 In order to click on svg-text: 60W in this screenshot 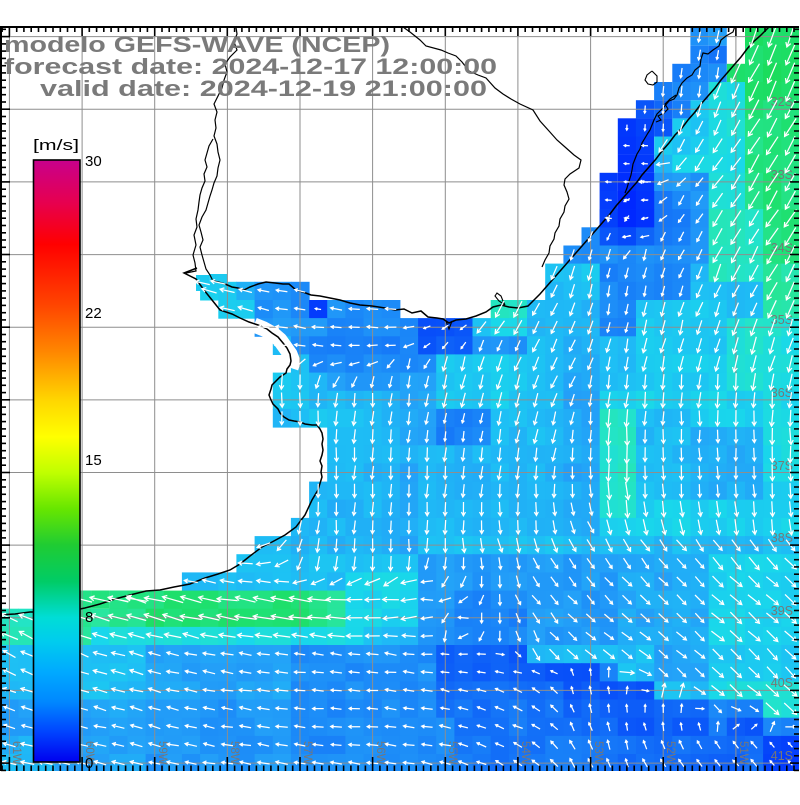, I will do `click(89, 753)`.